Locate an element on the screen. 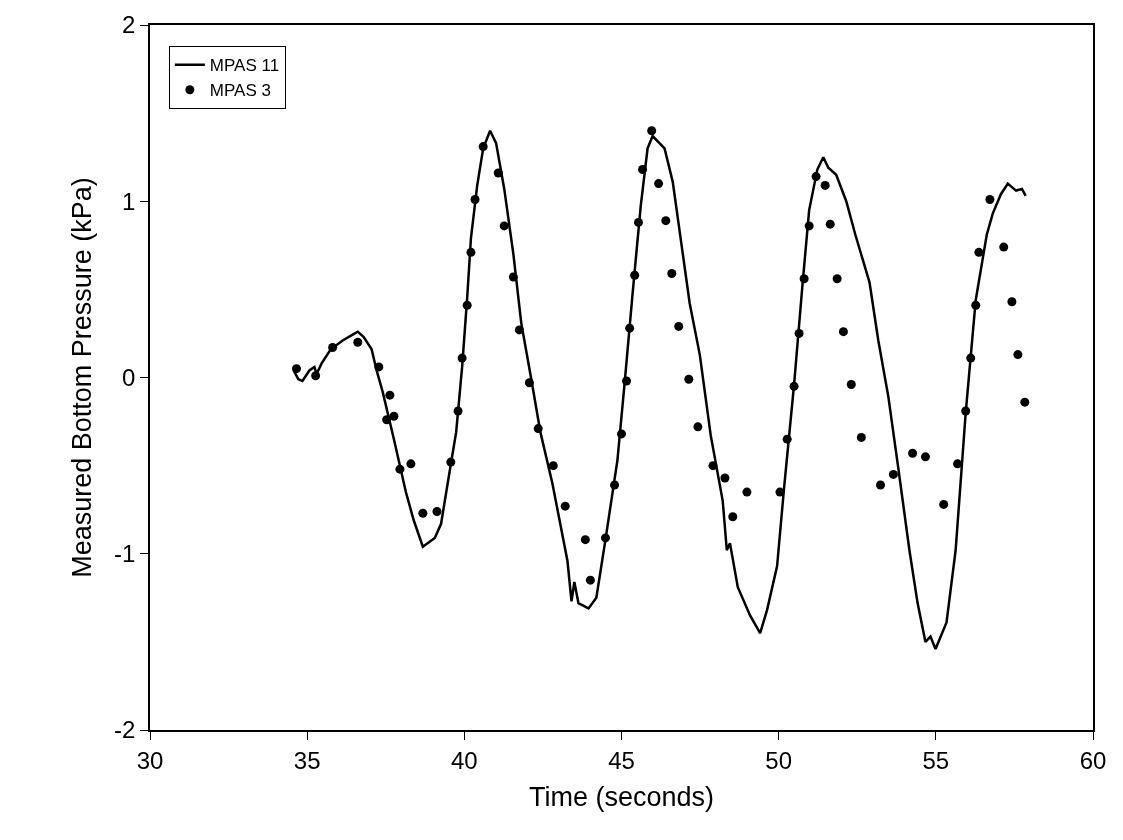  x-tick-label: 40 is located at coordinates (464, 760).